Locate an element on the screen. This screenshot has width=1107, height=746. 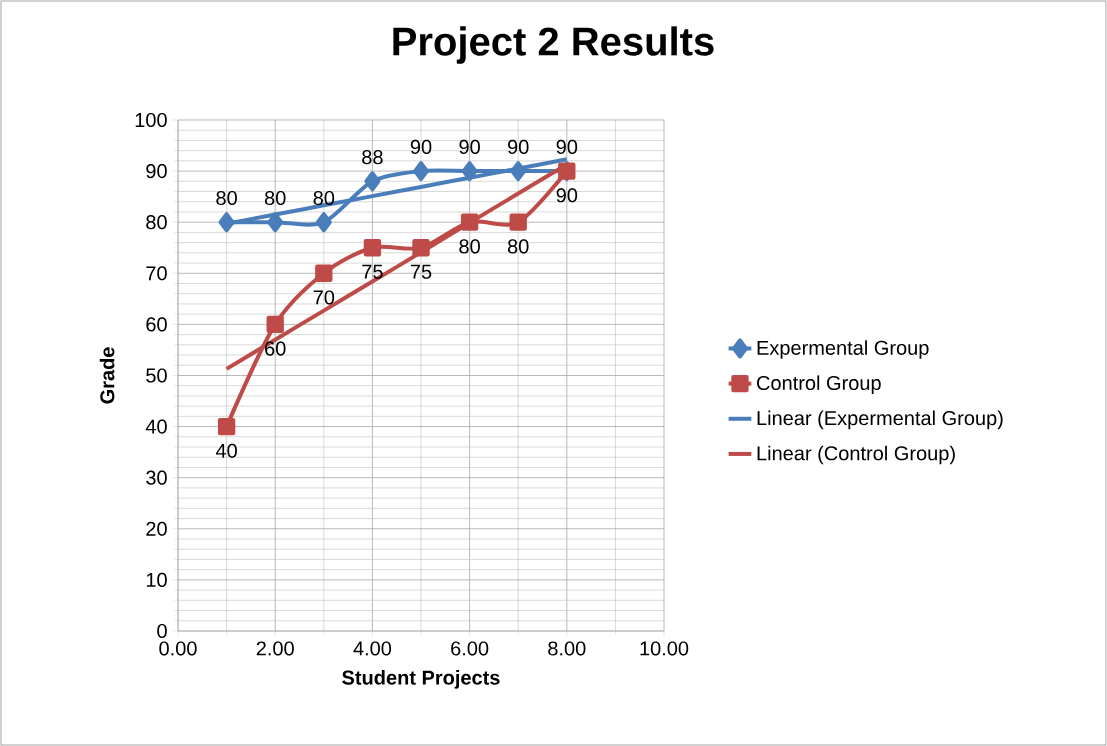
y-tick-label: 10 is located at coordinates (156, 579).